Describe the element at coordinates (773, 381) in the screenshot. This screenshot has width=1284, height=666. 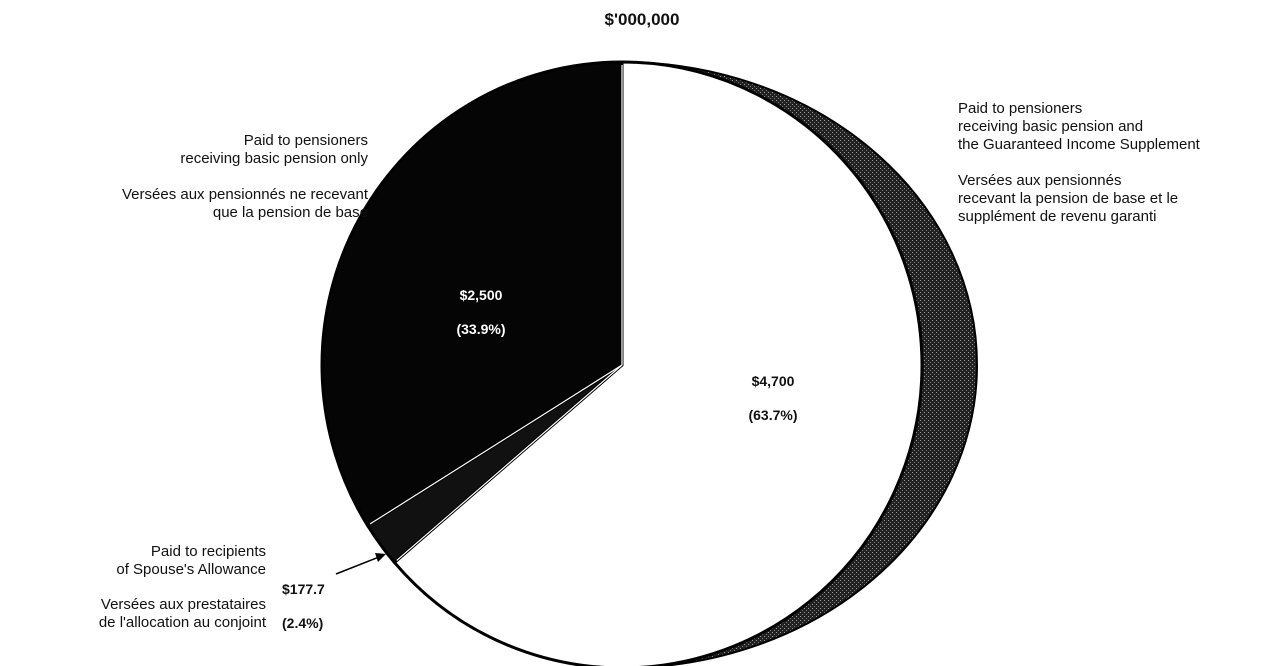
I see `gis-slice-value: $4,700` at that location.